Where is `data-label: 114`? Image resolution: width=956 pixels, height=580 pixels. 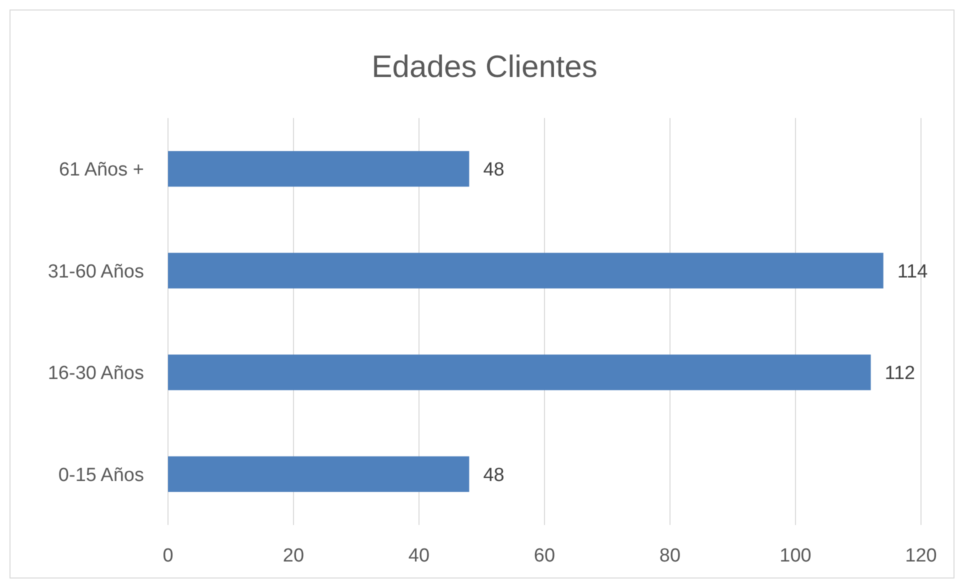 data-label: 114 is located at coordinates (912, 271).